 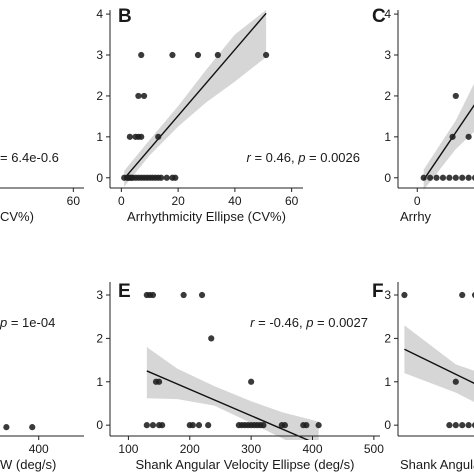 What do you see at coordinates (27, 322) in the screenshot?
I see `stat-annotation: p = 1e-04` at bounding box center [27, 322].